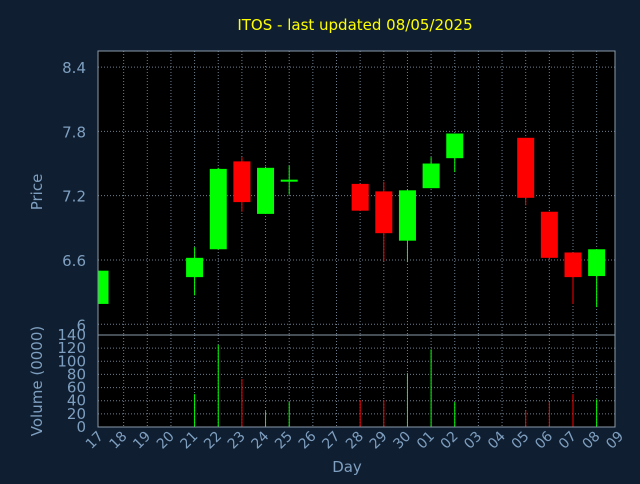 The width and height of the screenshot is (640, 484). Describe the element at coordinates (237, 441) in the screenshot. I see `x-tick-label: 23` at that location.